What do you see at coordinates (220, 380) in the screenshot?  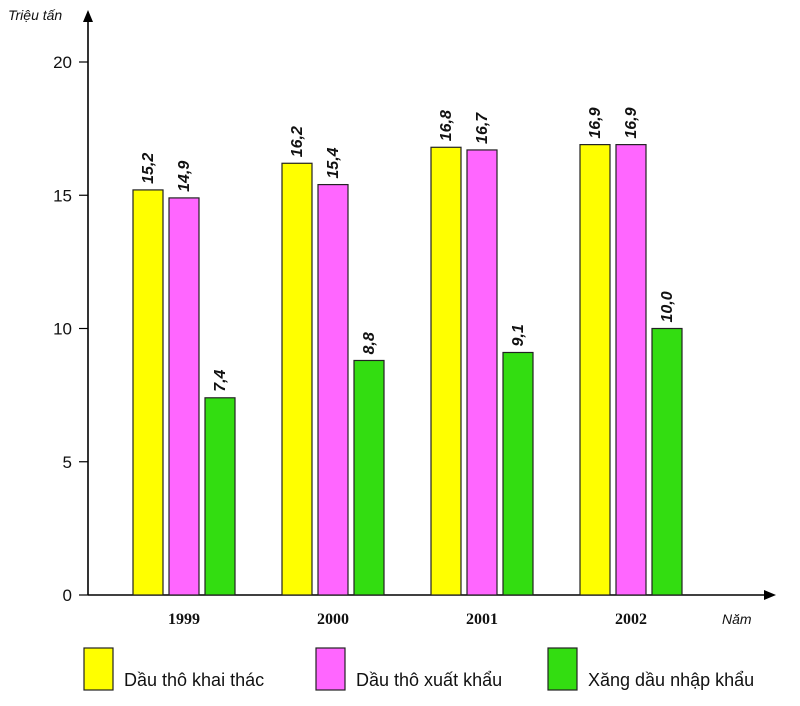 I see `data-label: 7,4` at bounding box center [220, 380].